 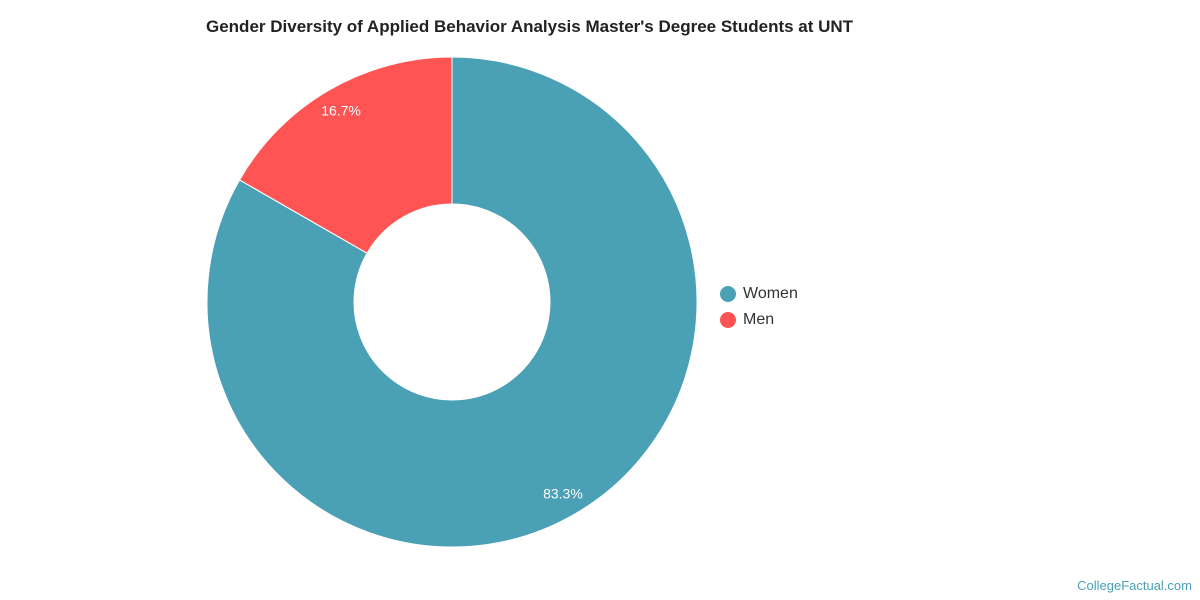 I want to click on data-label-men: 16.7%, so click(x=341, y=110).